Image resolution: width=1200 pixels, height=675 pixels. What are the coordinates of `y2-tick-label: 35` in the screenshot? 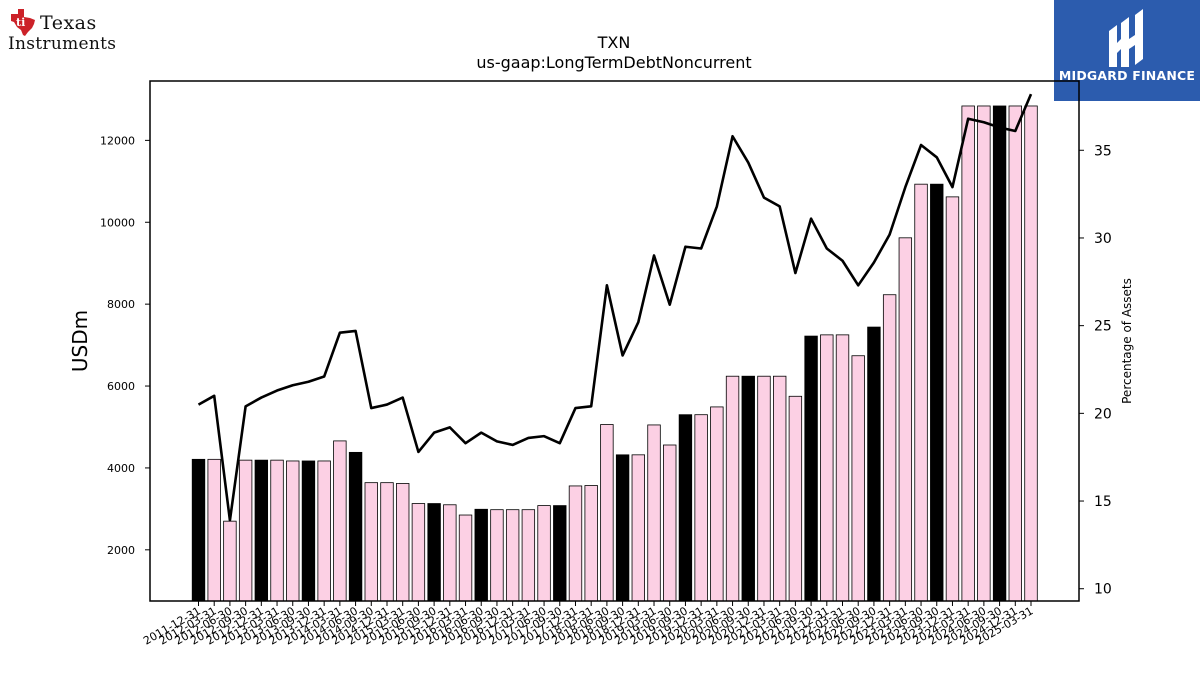 It's located at (1103, 151).